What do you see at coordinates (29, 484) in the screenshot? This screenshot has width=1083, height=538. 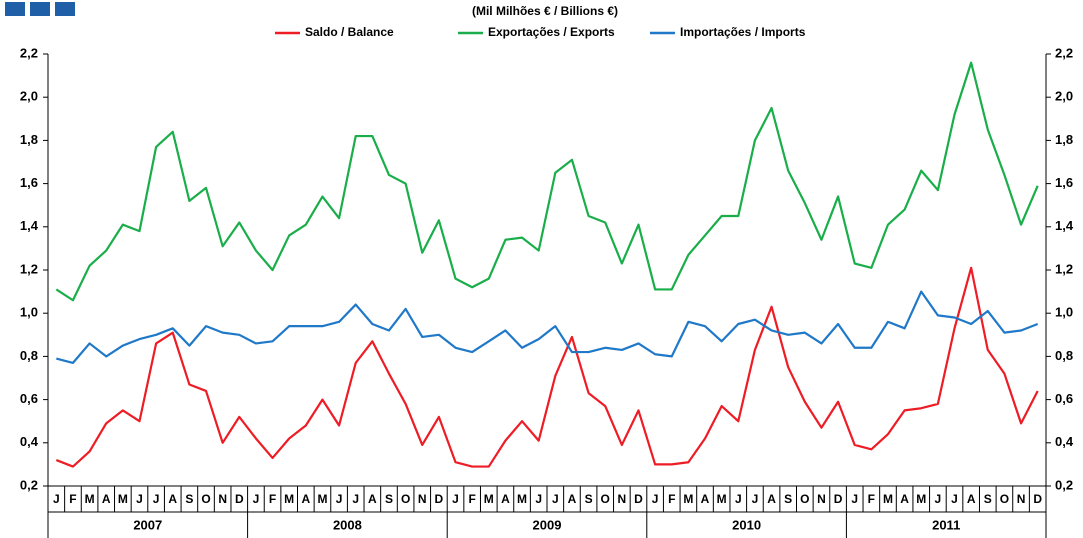 I see `y-tick-label: 0,2` at bounding box center [29, 484].